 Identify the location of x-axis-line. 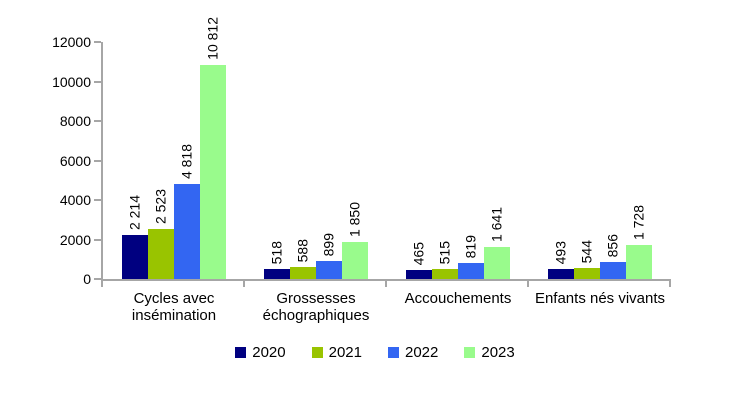
(386, 280).